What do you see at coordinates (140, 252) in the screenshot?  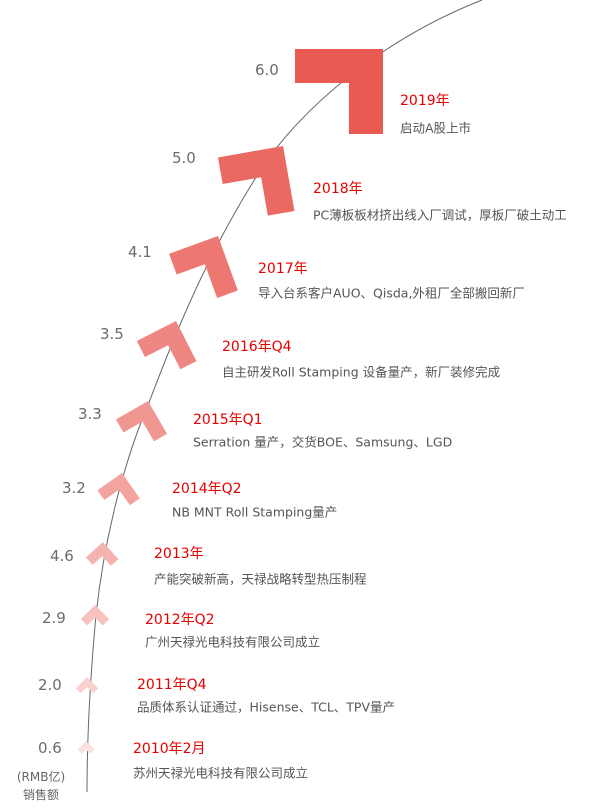 I see `sales-value: 4.1` at bounding box center [140, 252].